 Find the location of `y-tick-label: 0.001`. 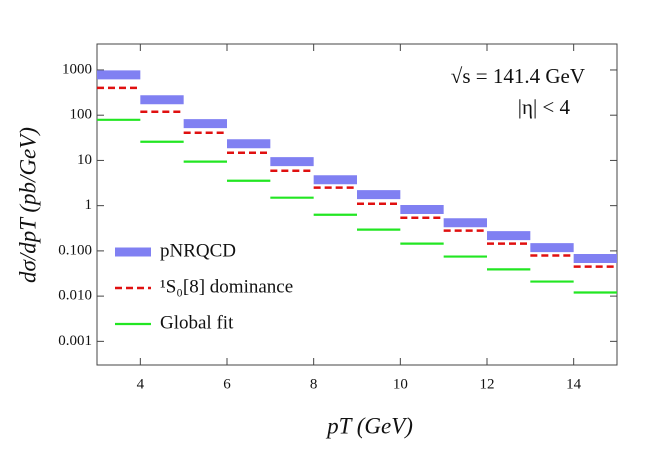

y-tick-label: 0.001 is located at coordinates (75, 341).